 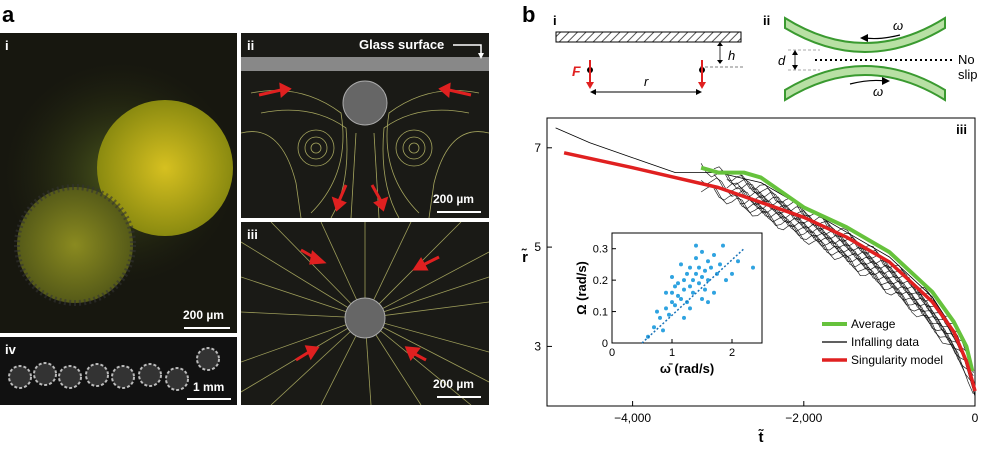 What do you see at coordinates (600, 281) in the screenshot?
I see `inset-y-tick-label: 0.2` at bounding box center [600, 281].